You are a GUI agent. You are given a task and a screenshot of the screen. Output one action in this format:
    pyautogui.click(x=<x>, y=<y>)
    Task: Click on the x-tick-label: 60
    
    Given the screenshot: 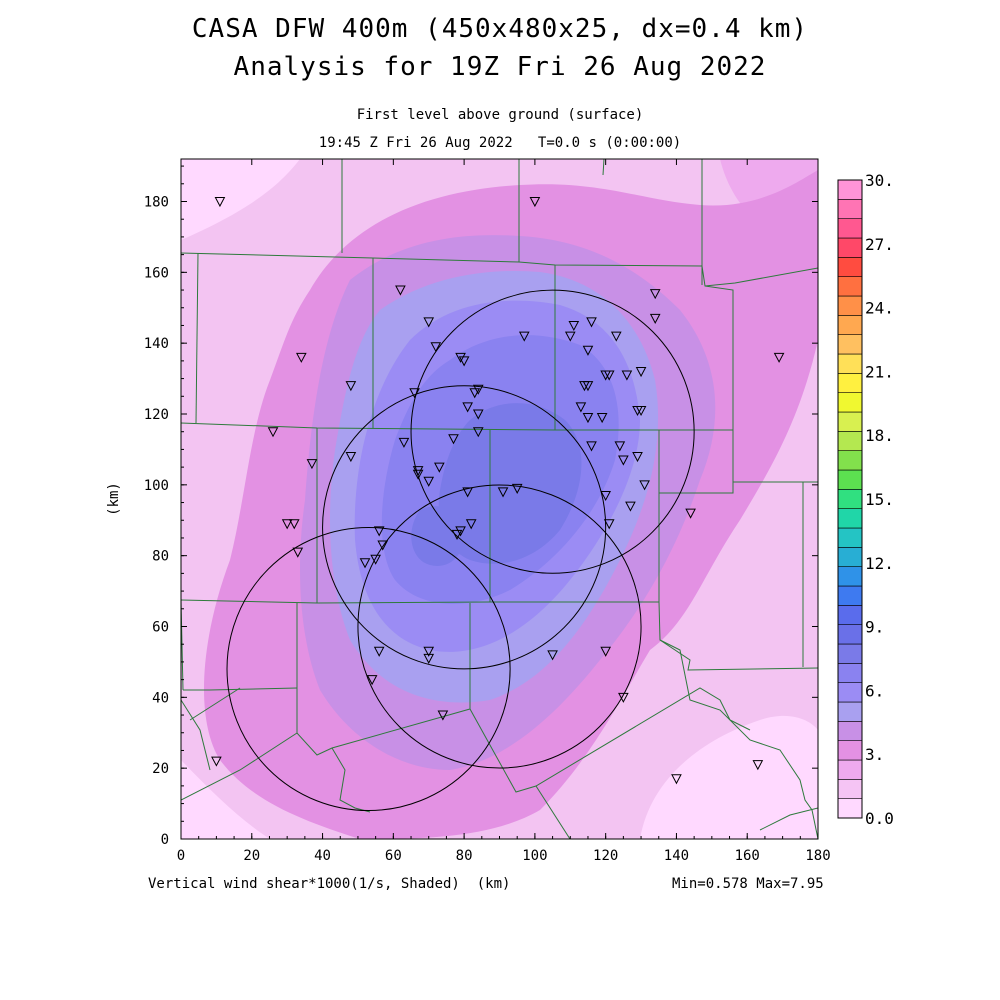 What is the action you would take?
    pyautogui.click(x=393, y=856)
    